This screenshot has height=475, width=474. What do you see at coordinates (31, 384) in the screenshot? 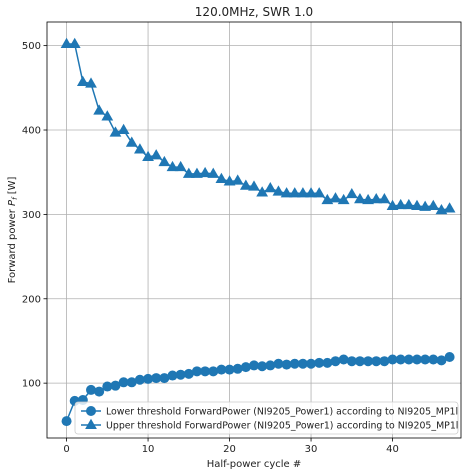
I see `y-tick-label: 100` at bounding box center [31, 384].